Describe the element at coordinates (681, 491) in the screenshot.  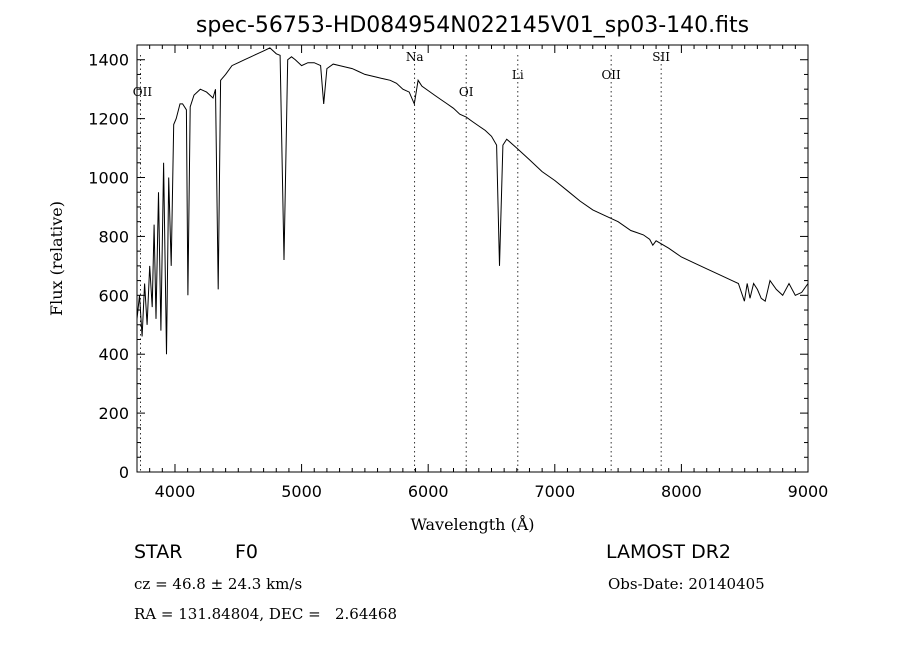
I see `x-tick-label: 8000` at that location.